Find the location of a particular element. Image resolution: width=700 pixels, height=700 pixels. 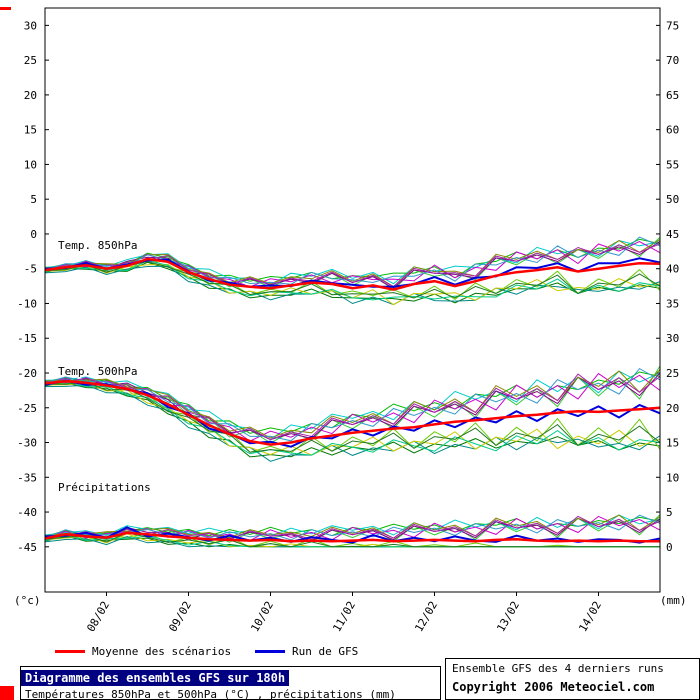

run-line-swatch is located at coordinates (270, 651).